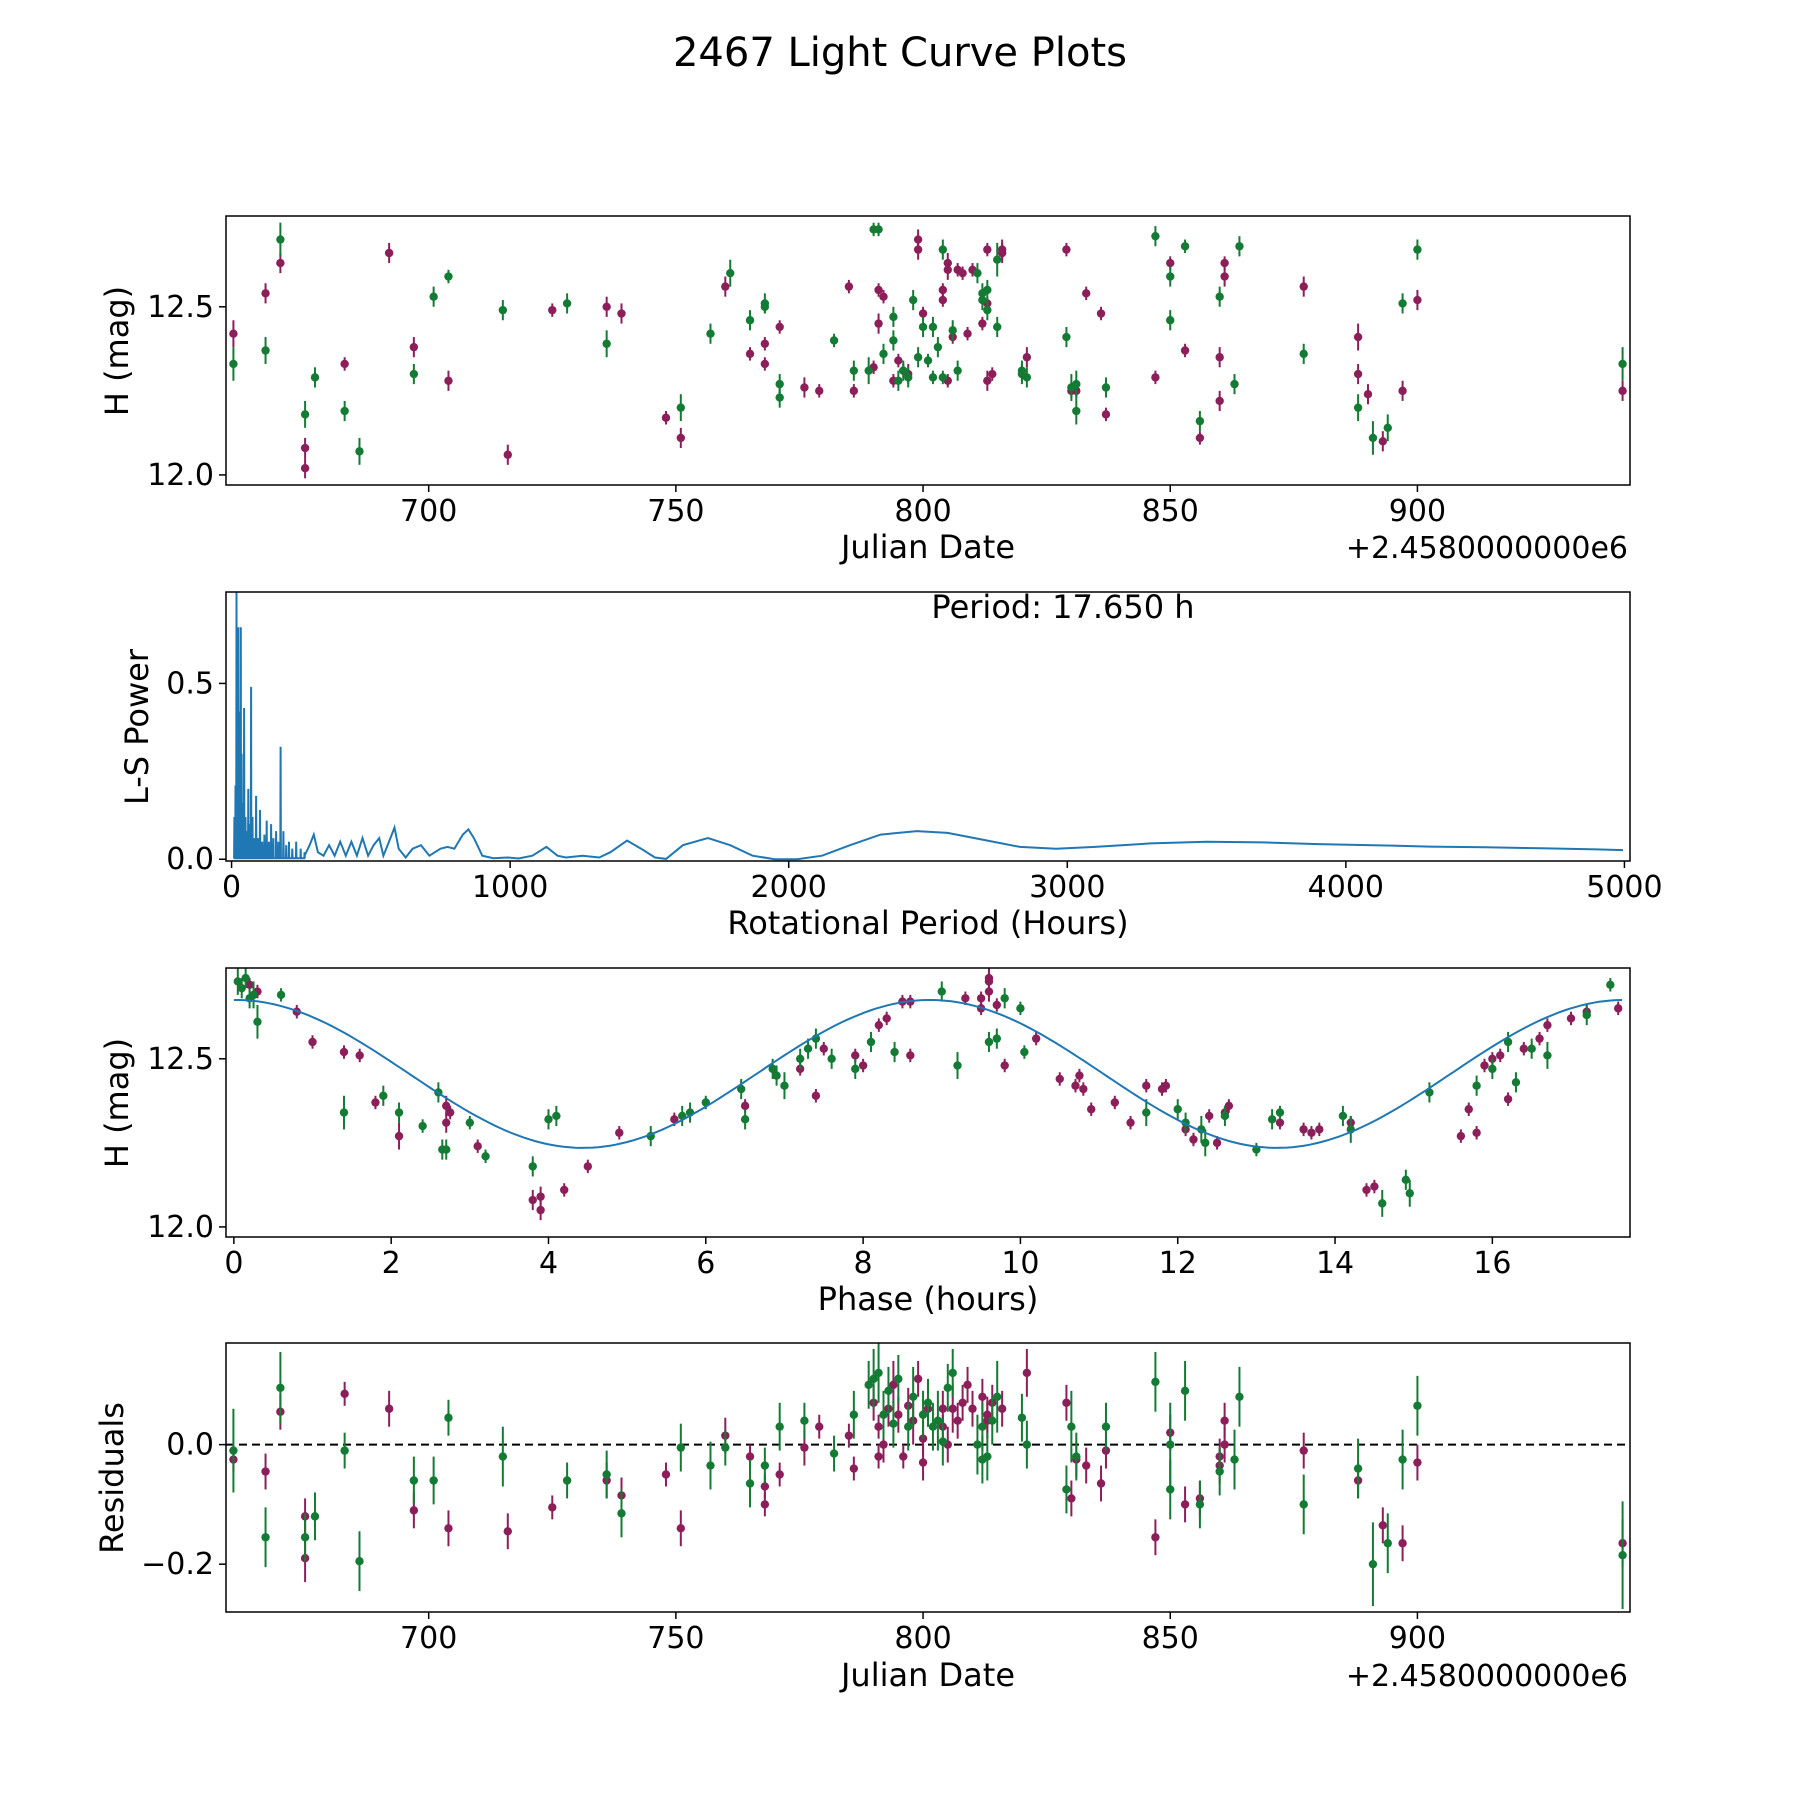 The width and height of the screenshot is (1800, 1800). I want to click on periodogram-xtick-label: 3000, so click(1067, 887).